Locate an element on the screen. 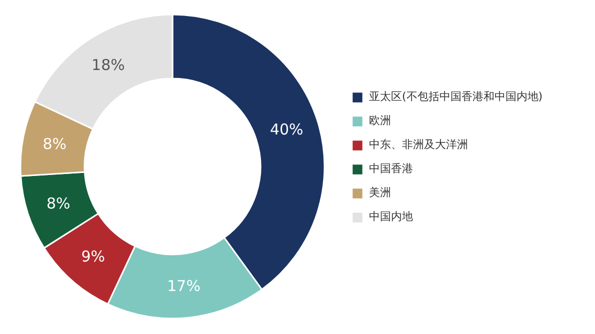 The width and height of the screenshot is (595, 334). data-label: 18% is located at coordinates (108, 65).